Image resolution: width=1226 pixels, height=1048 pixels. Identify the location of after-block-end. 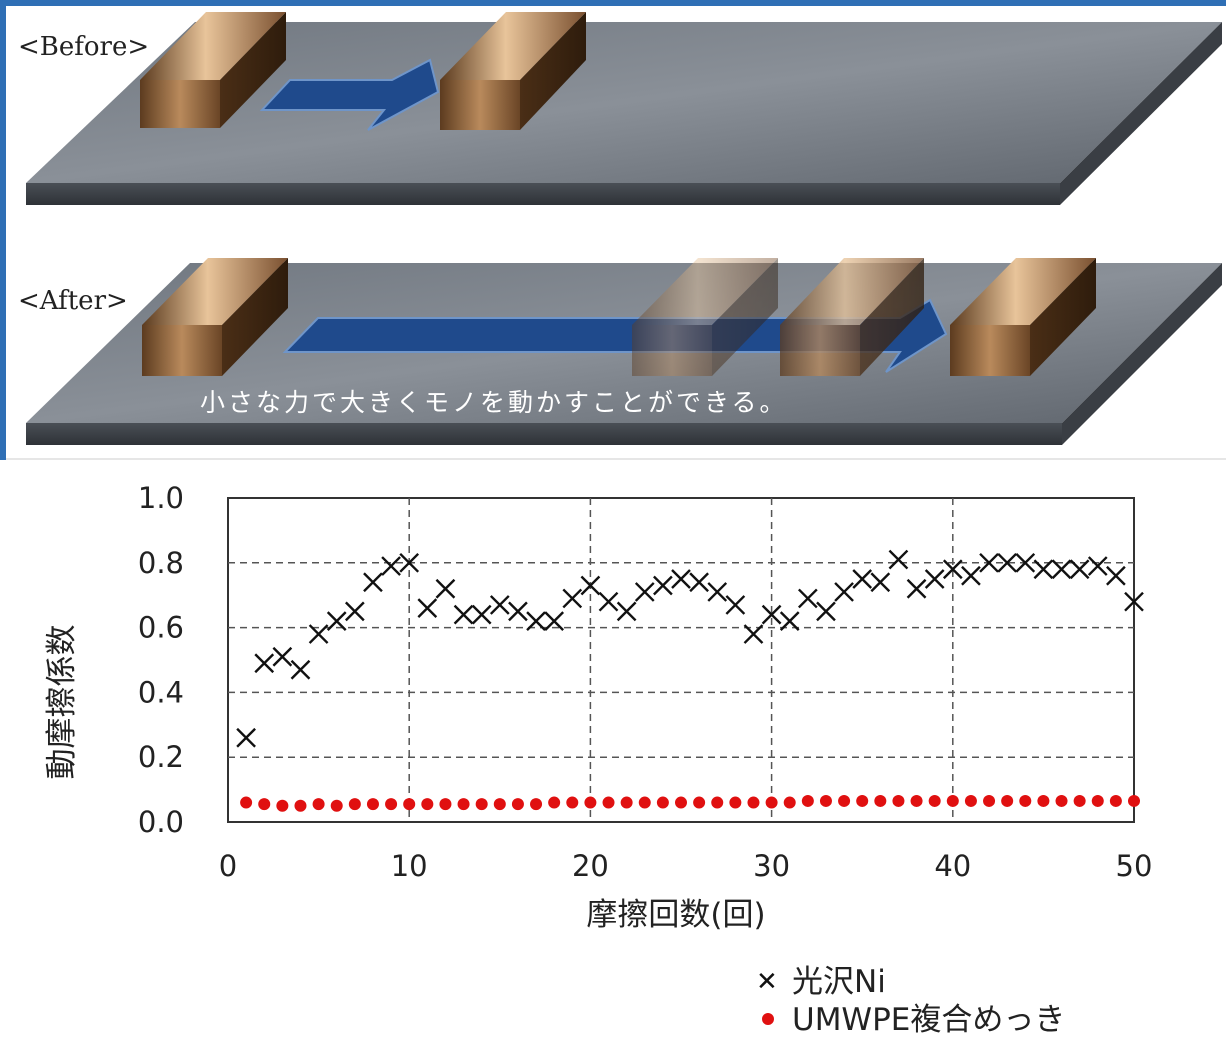
(1023, 317).